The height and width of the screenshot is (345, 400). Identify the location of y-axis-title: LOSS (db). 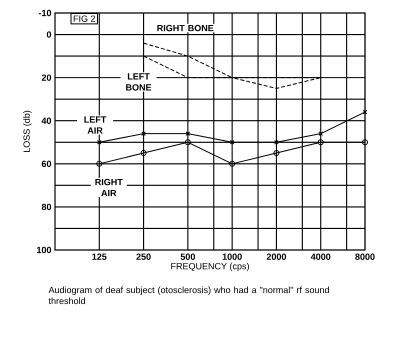
(27, 131).